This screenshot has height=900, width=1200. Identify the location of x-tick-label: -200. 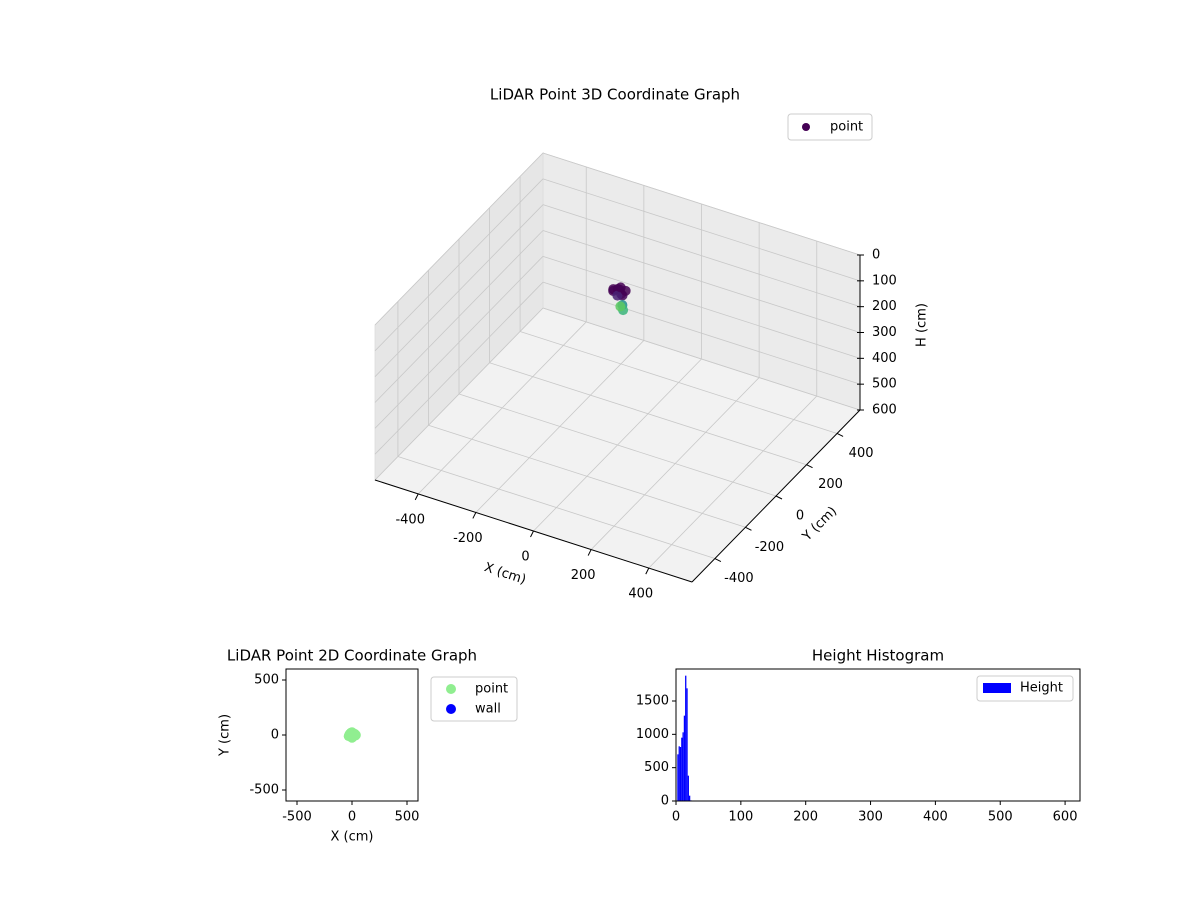
(468, 538).